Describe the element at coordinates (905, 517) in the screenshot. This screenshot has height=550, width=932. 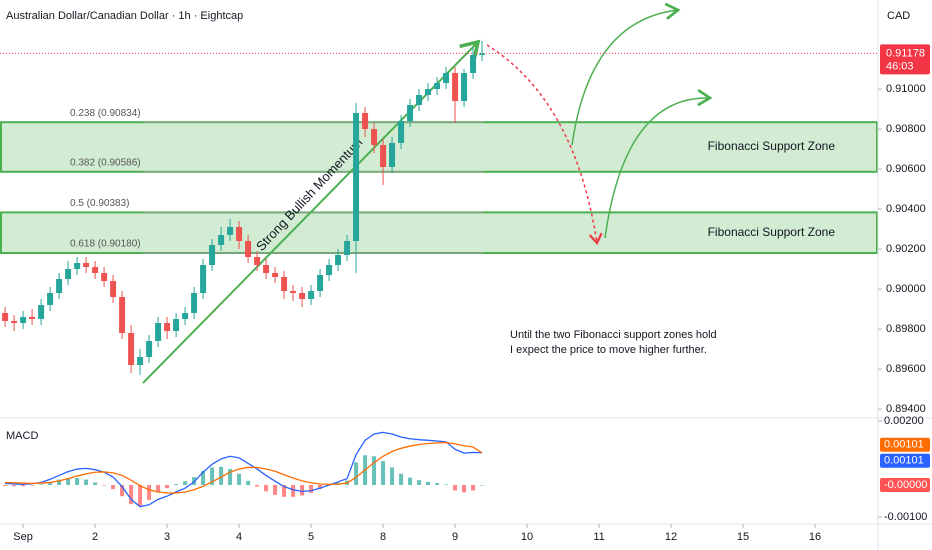
I see `y-tick-label: -0.00100` at that location.